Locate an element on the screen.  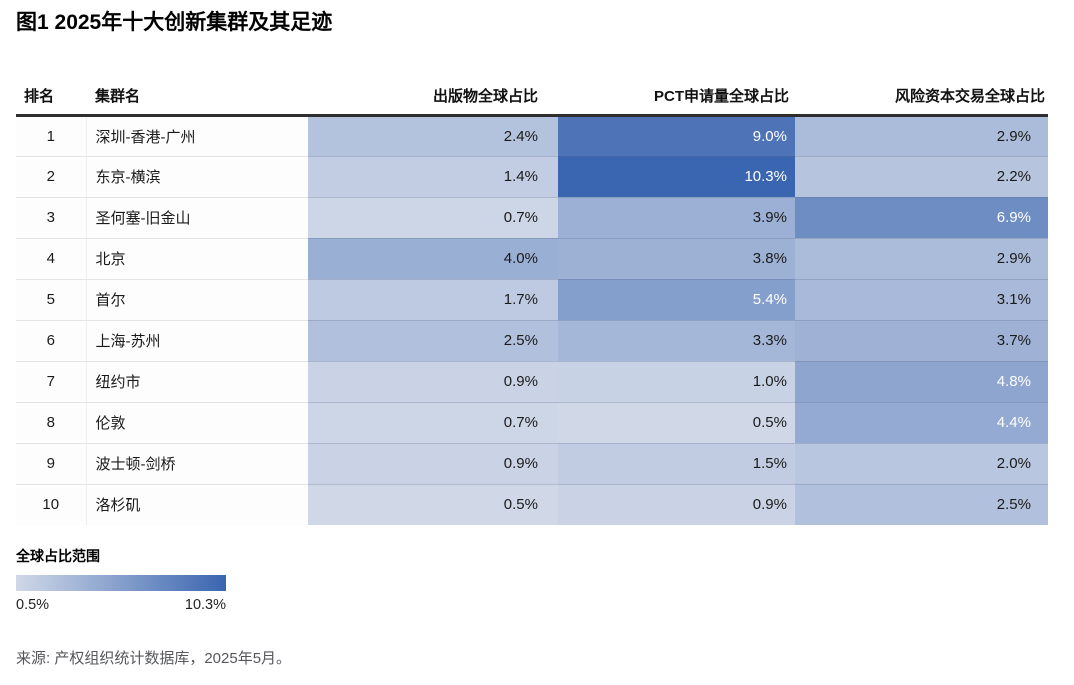
rank-cell: 3 is located at coordinates (51, 218).